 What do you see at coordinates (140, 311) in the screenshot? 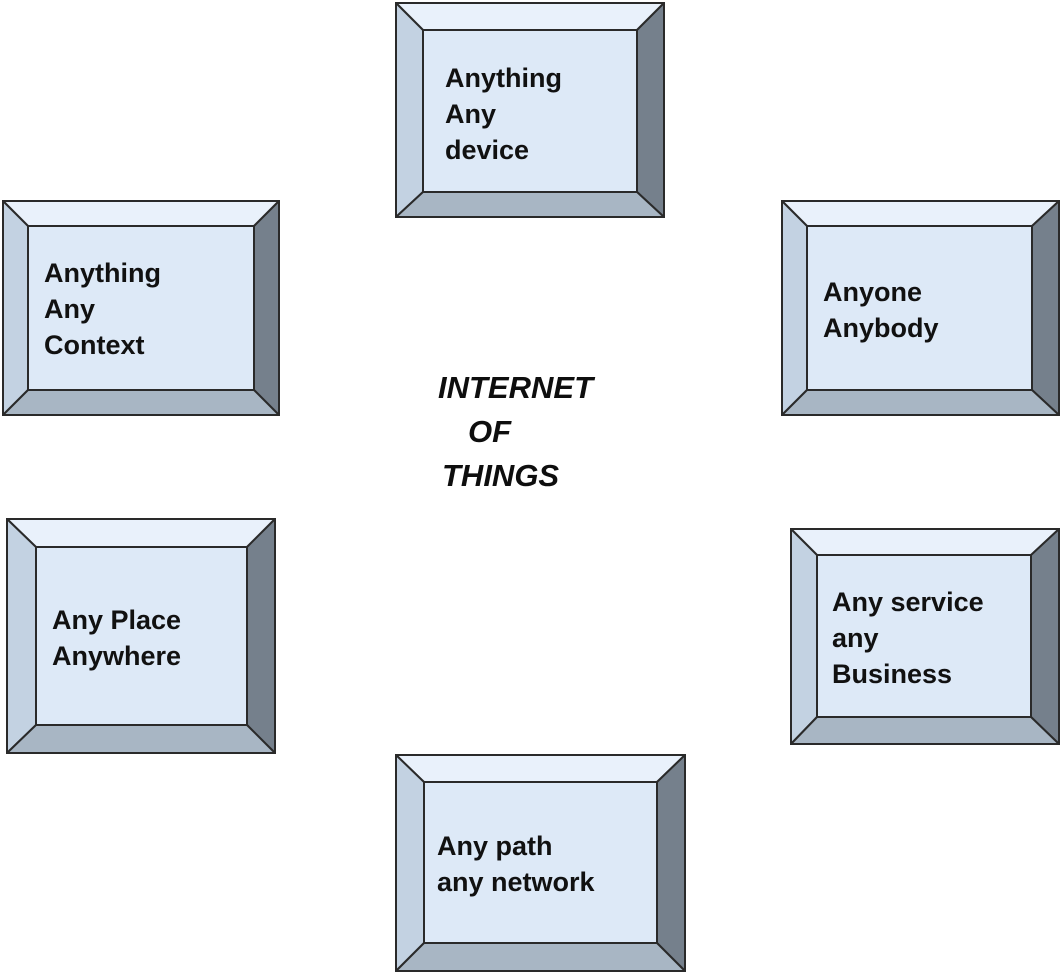
I see `block-label: Anything Any Context` at bounding box center [140, 311].